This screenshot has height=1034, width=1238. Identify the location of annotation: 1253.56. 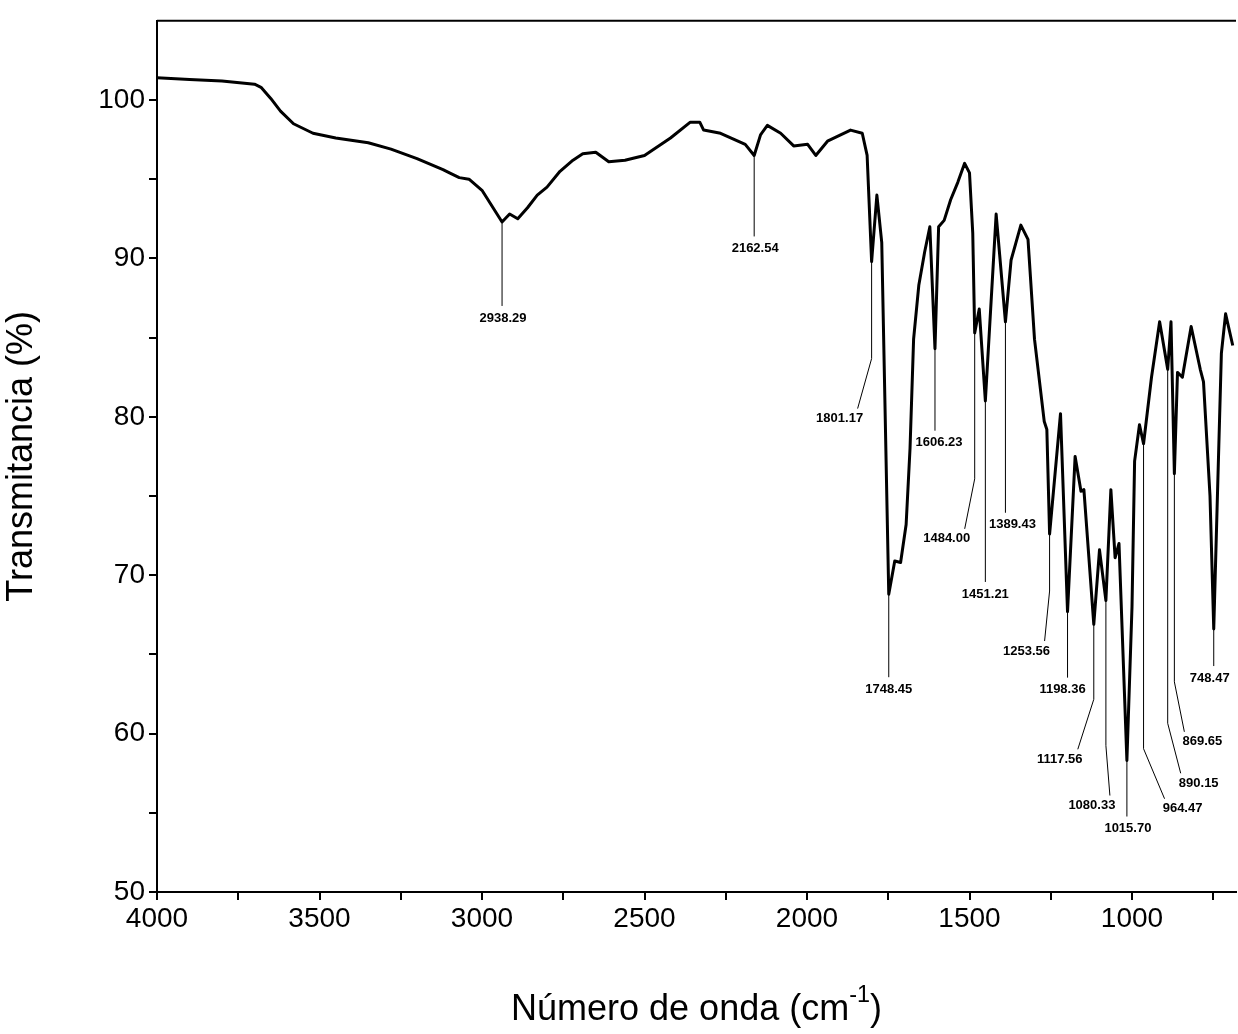
(1027, 650).